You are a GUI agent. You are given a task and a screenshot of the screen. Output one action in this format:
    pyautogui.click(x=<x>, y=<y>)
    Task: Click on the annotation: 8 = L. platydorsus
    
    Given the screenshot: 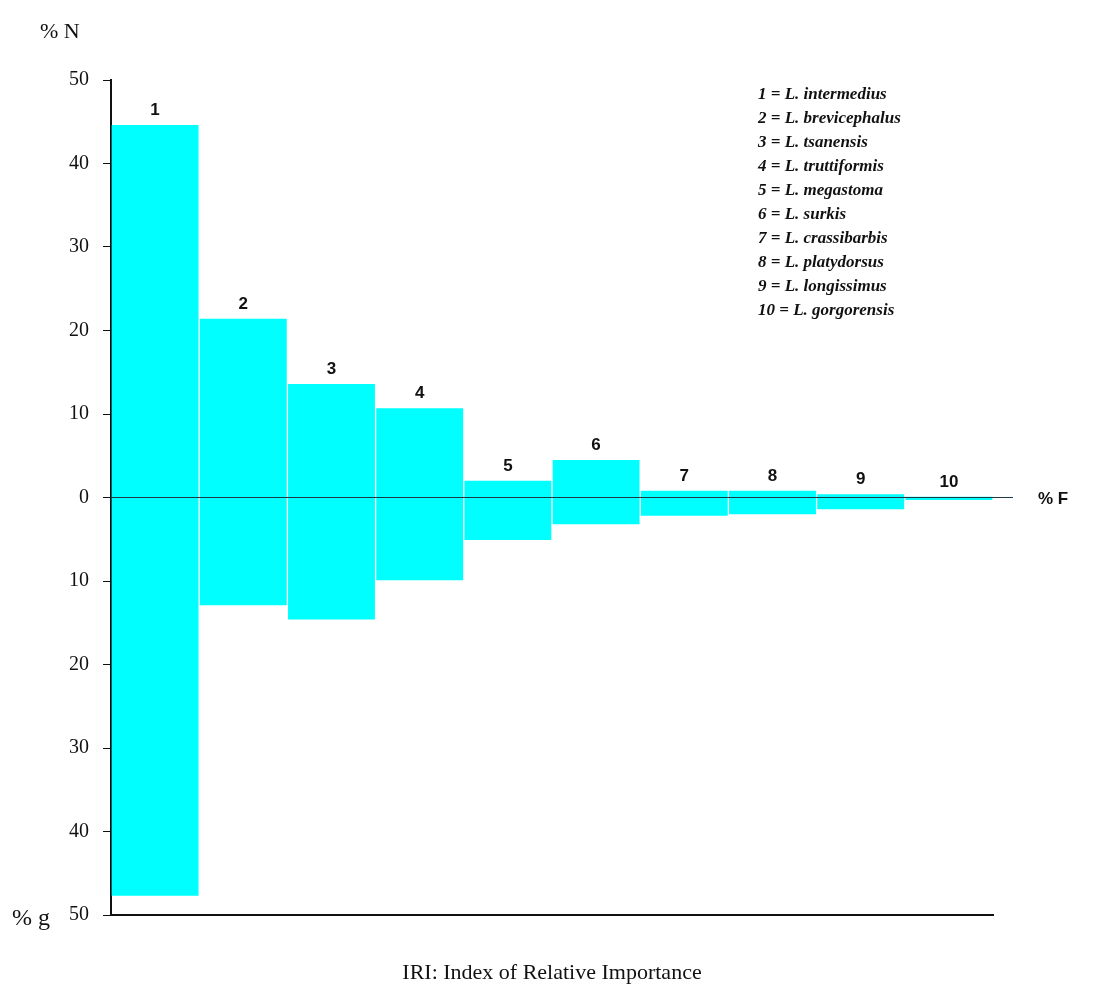 What is the action you would take?
    pyautogui.click(x=821, y=262)
    